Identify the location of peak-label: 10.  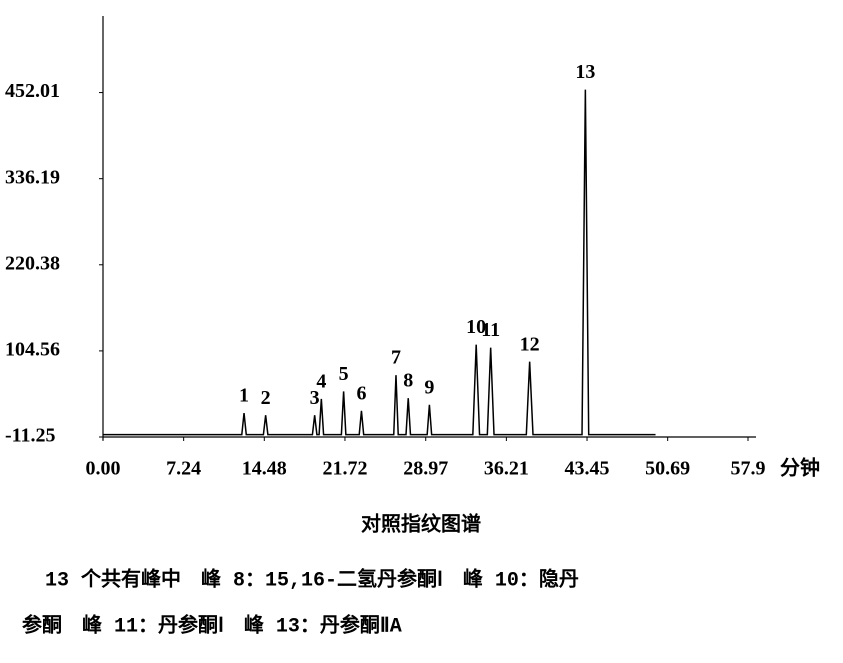
(476, 327).